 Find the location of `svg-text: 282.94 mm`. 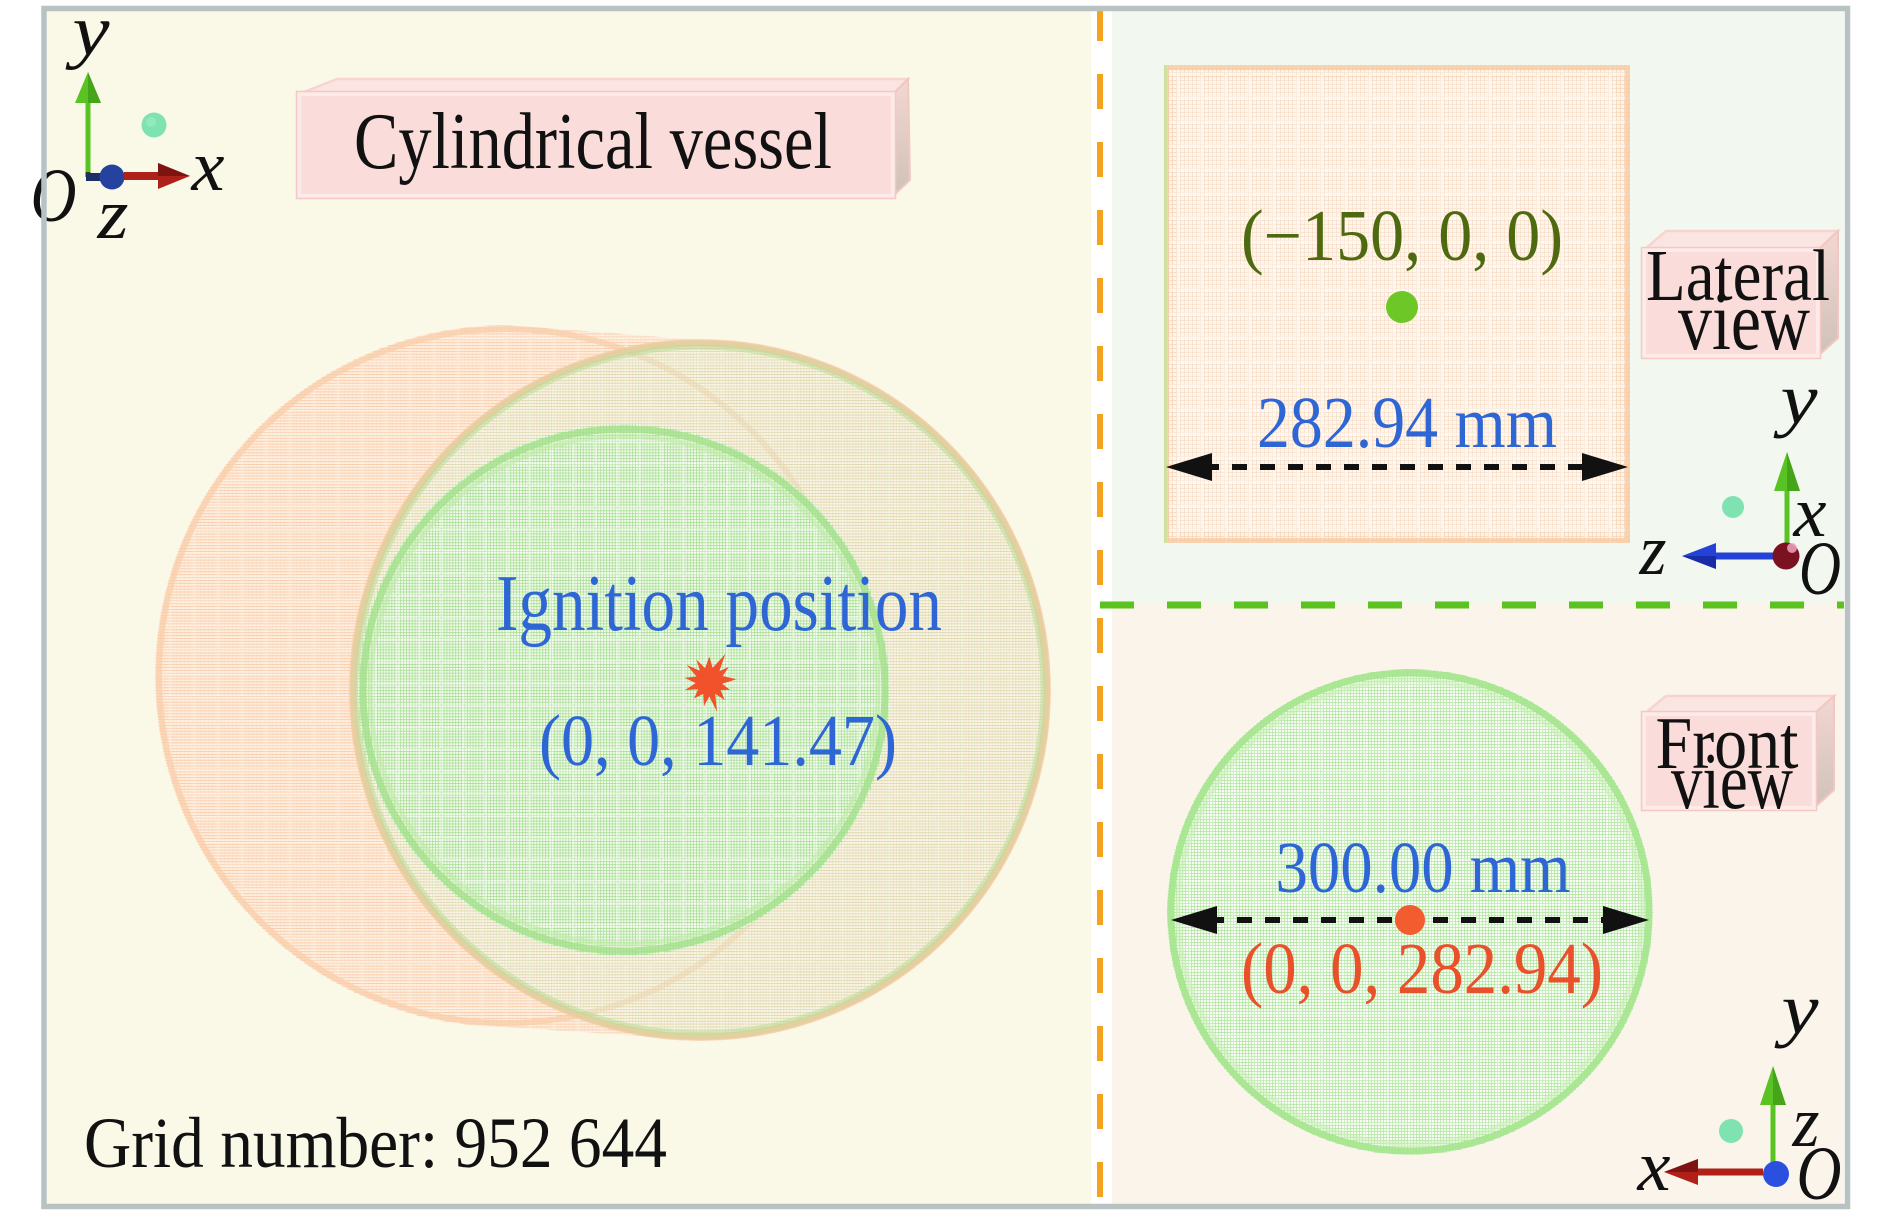

svg-text: 282.94 mm is located at coordinates (1407, 422).